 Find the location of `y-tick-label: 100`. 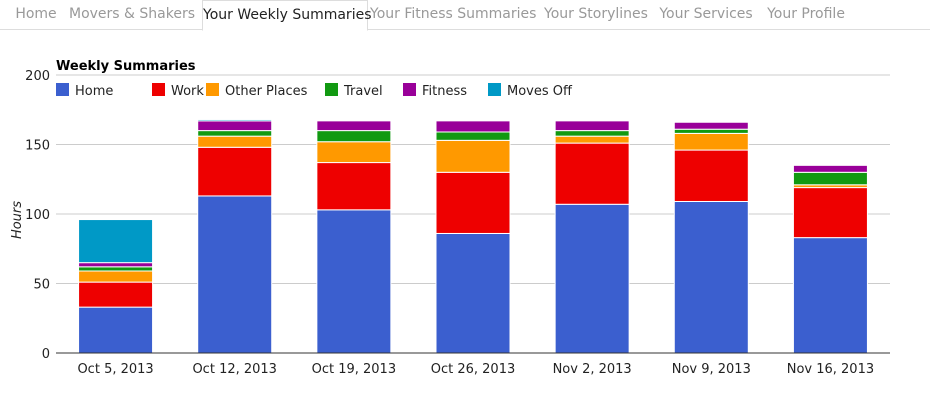

y-tick-label: 100 is located at coordinates (37, 215).